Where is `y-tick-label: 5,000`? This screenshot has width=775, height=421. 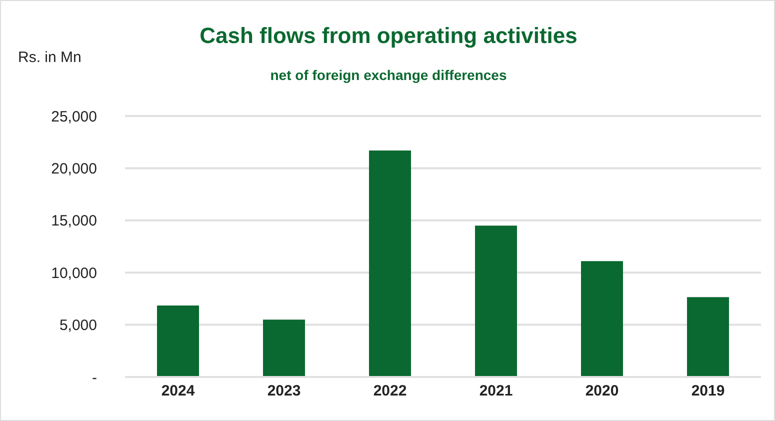
y-tick-label: 5,000 is located at coordinates (78, 325).